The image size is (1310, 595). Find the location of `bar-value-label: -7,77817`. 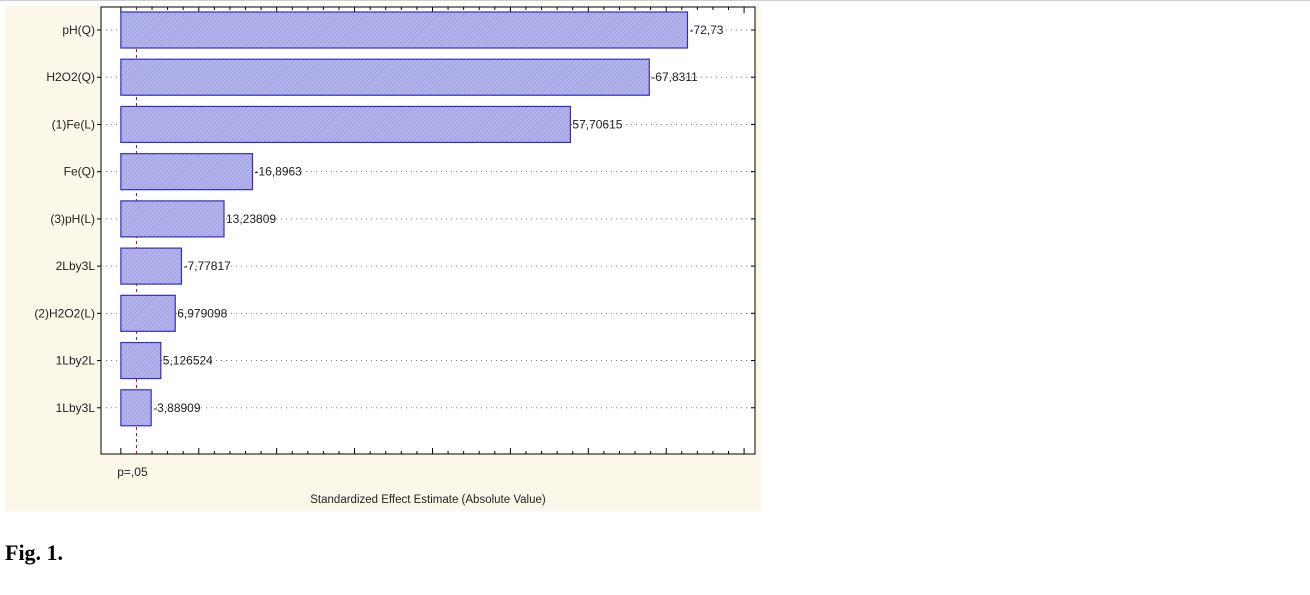

bar-value-label: -7,77817 is located at coordinates (207, 266).